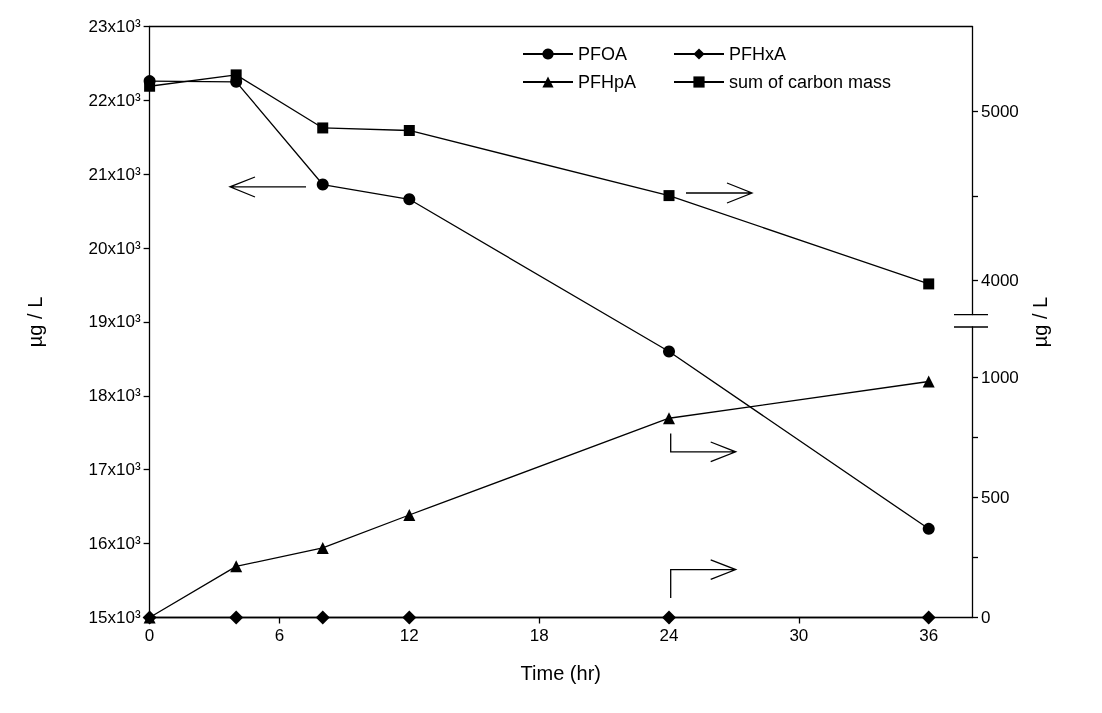 This screenshot has width=1102, height=713. Describe the element at coordinates (114, 396) in the screenshot. I see `y-tick-label: 18x10³` at that location.